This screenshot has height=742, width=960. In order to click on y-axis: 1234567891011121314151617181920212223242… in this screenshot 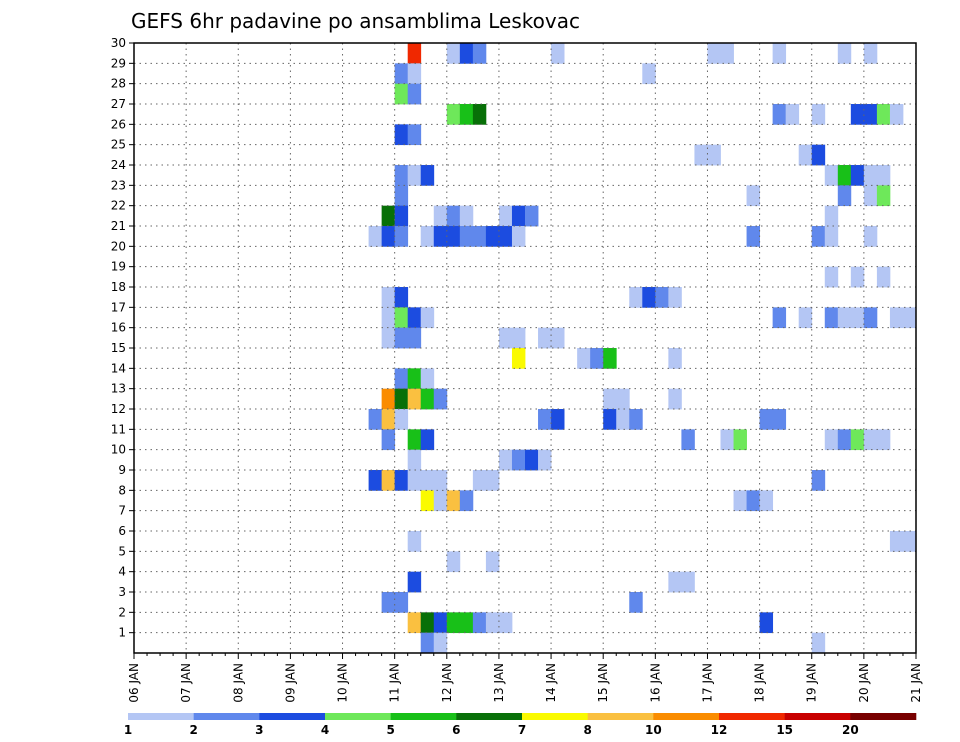, I will do `click(122, 338)`.